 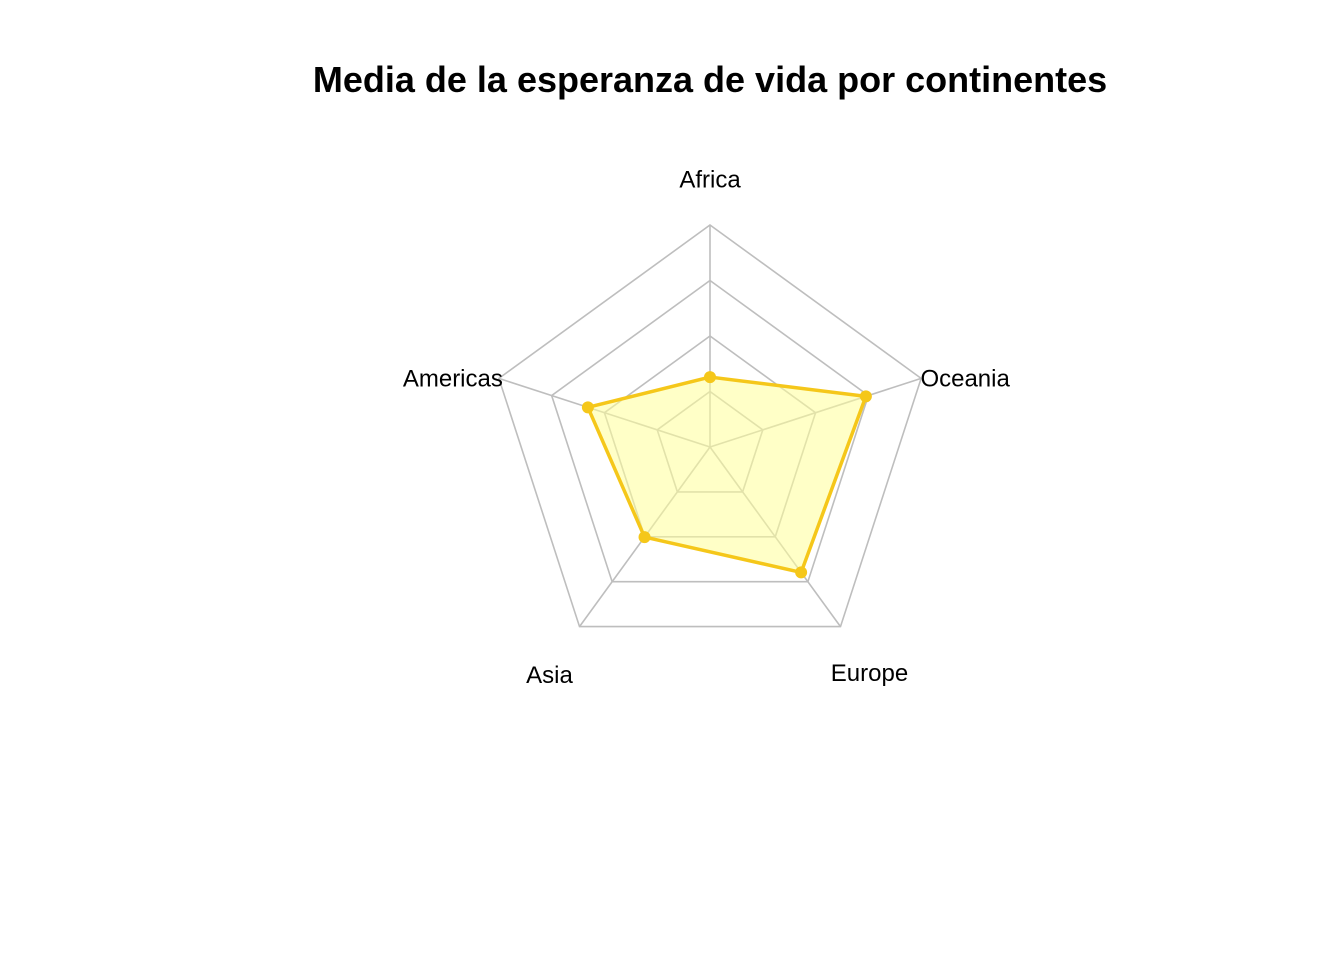 What do you see at coordinates (587, 407) in the screenshot?
I see `data-point-americas` at bounding box center [587, 407].